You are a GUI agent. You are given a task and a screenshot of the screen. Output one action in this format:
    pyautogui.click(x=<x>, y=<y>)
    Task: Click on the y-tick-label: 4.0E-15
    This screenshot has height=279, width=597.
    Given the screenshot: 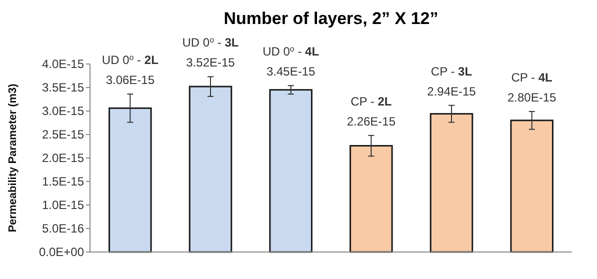 What is the action you would take?
    pyautogui.click(x=63, y=64)
    